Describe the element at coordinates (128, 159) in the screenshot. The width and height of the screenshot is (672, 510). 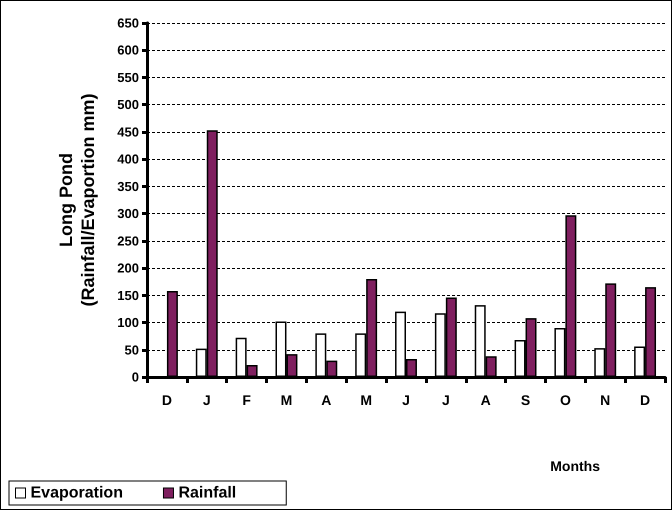
I see `y-tick-label: 400` at that location.